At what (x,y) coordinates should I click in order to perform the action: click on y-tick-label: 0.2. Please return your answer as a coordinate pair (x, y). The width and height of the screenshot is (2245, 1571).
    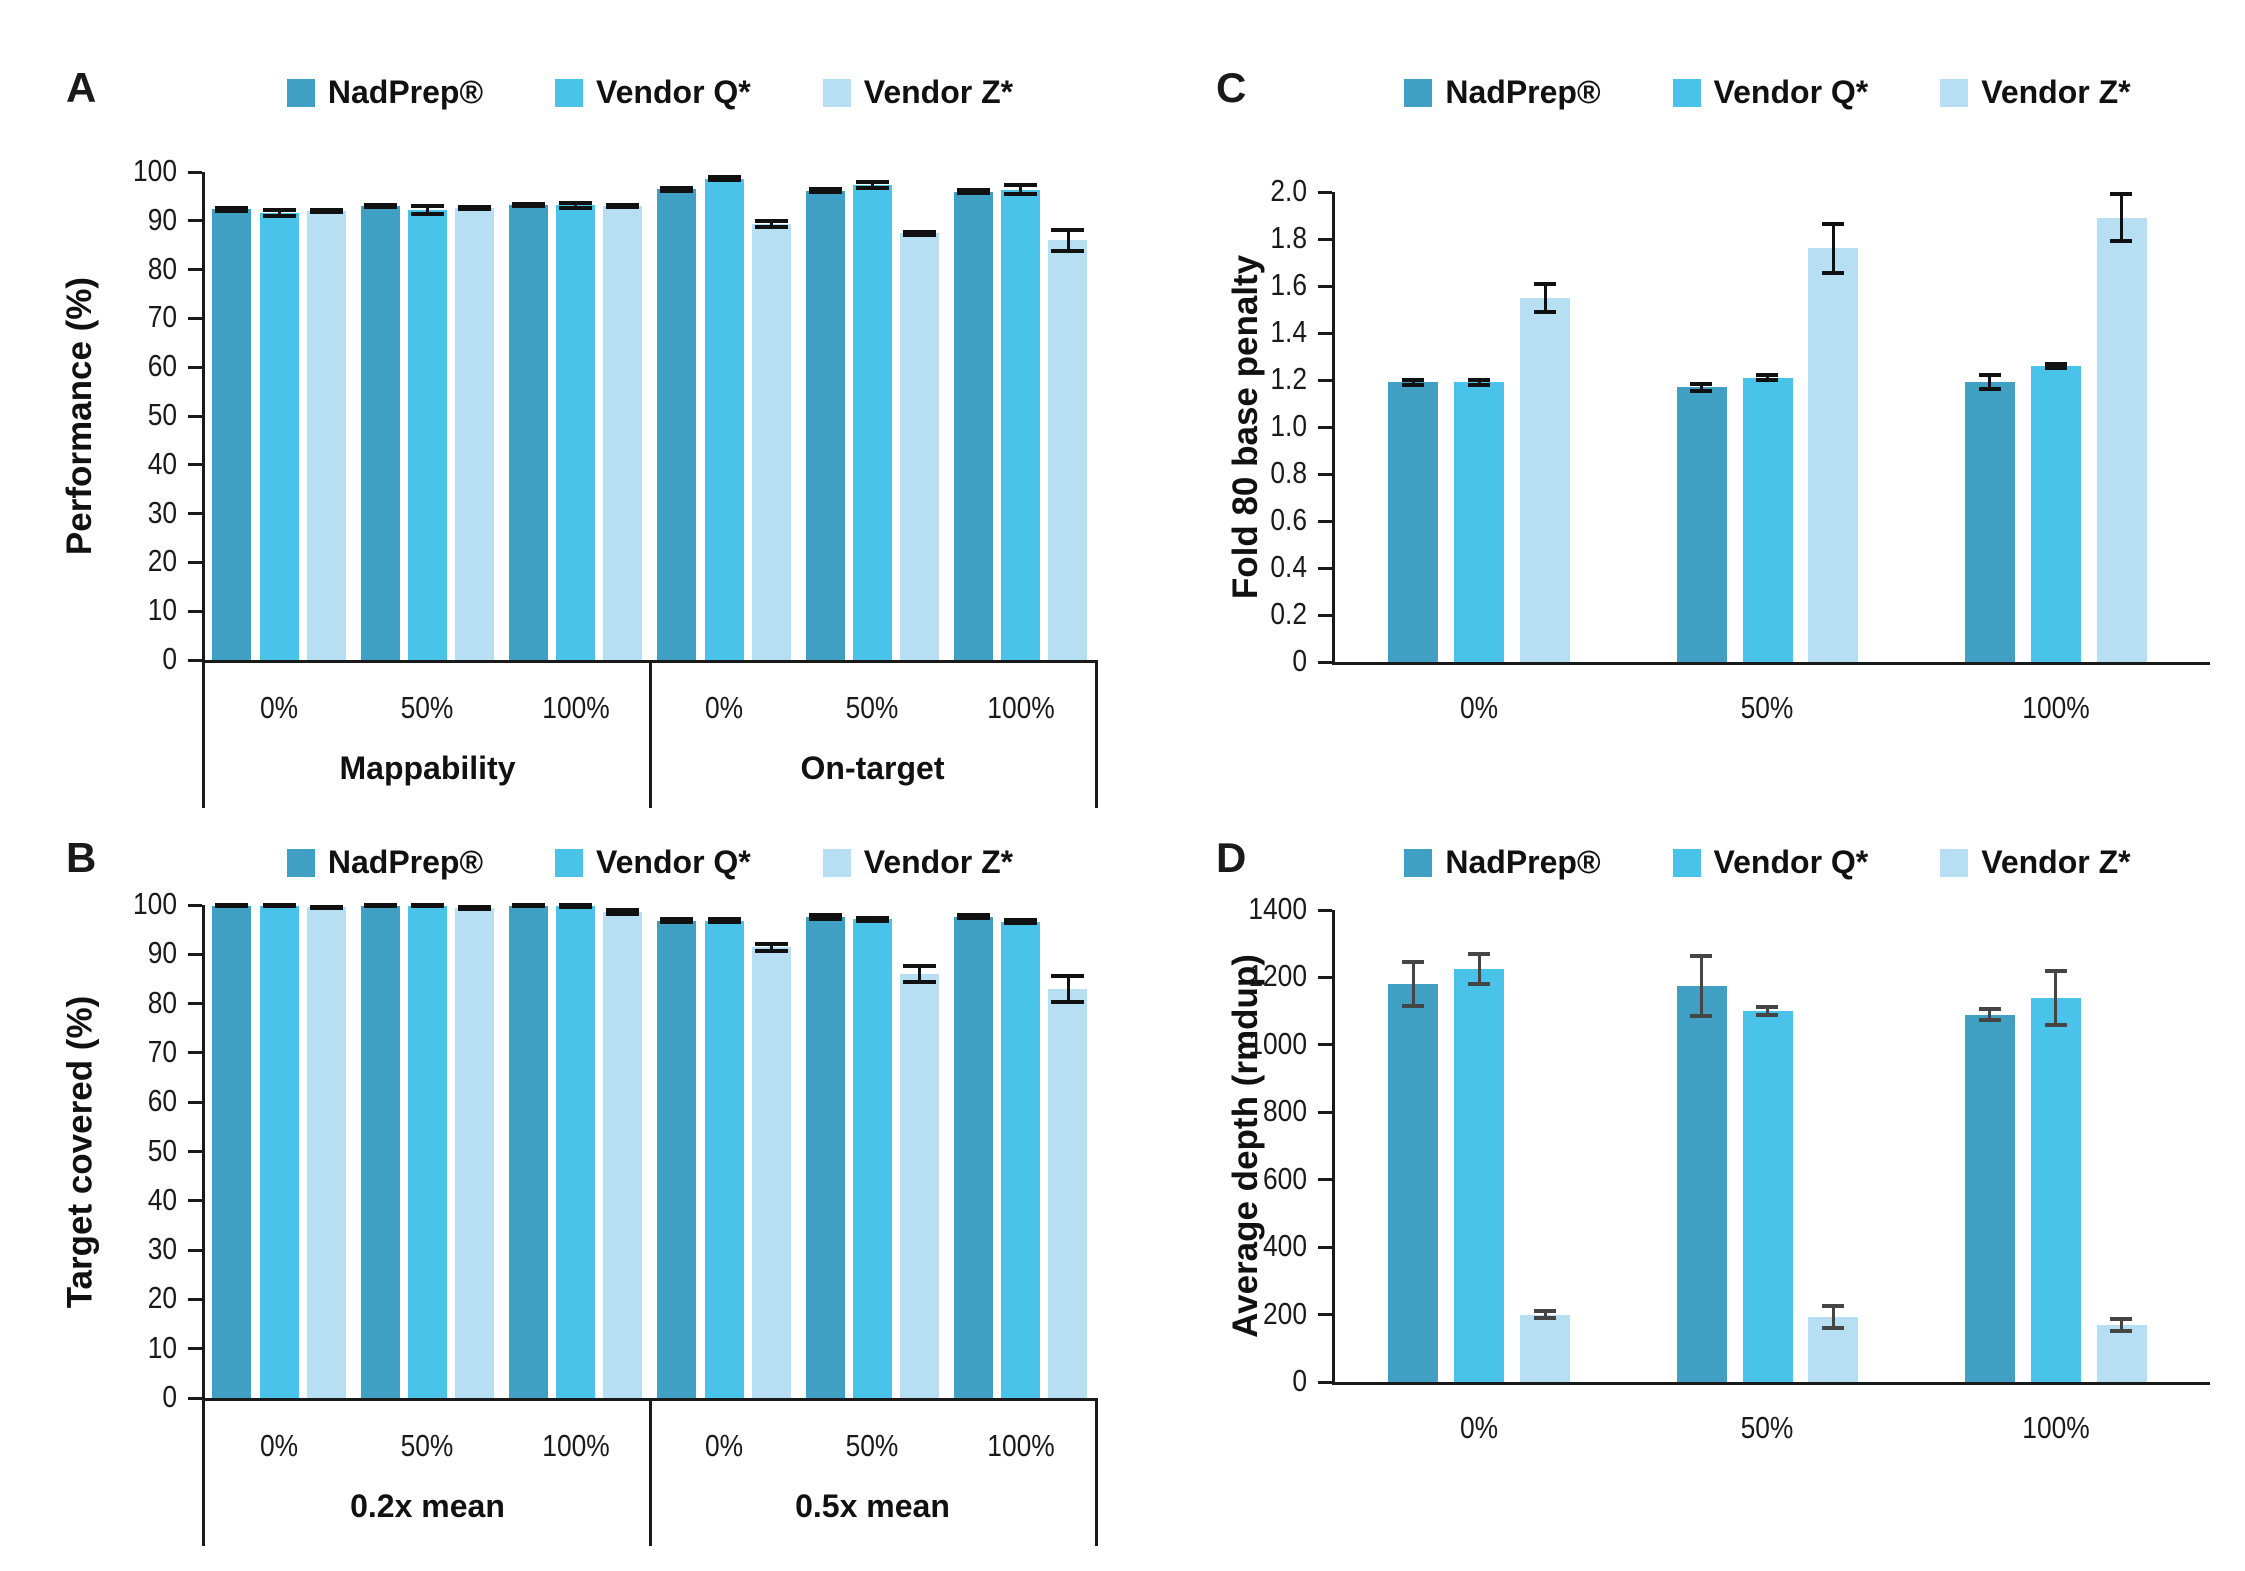
    Looking at the image, I should click on (1288, 613).